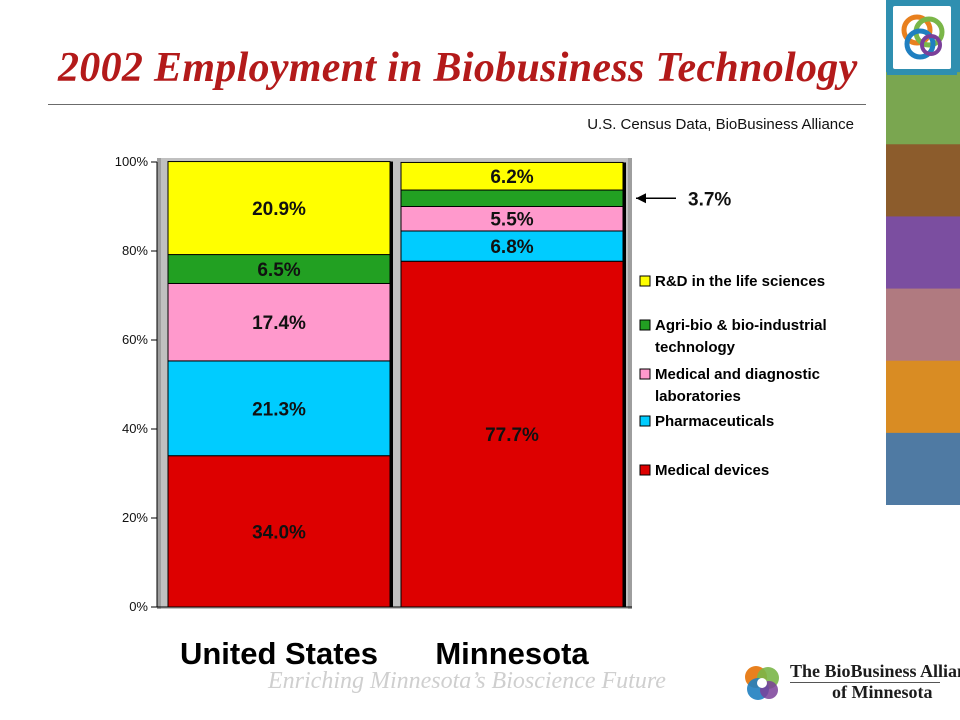 This screenshot has width=960, height=720. What do you see at coordinates (712, 470) in the screenshot?
I see `legend-entry-text: Medical devices` at bounding box center [712, 470].